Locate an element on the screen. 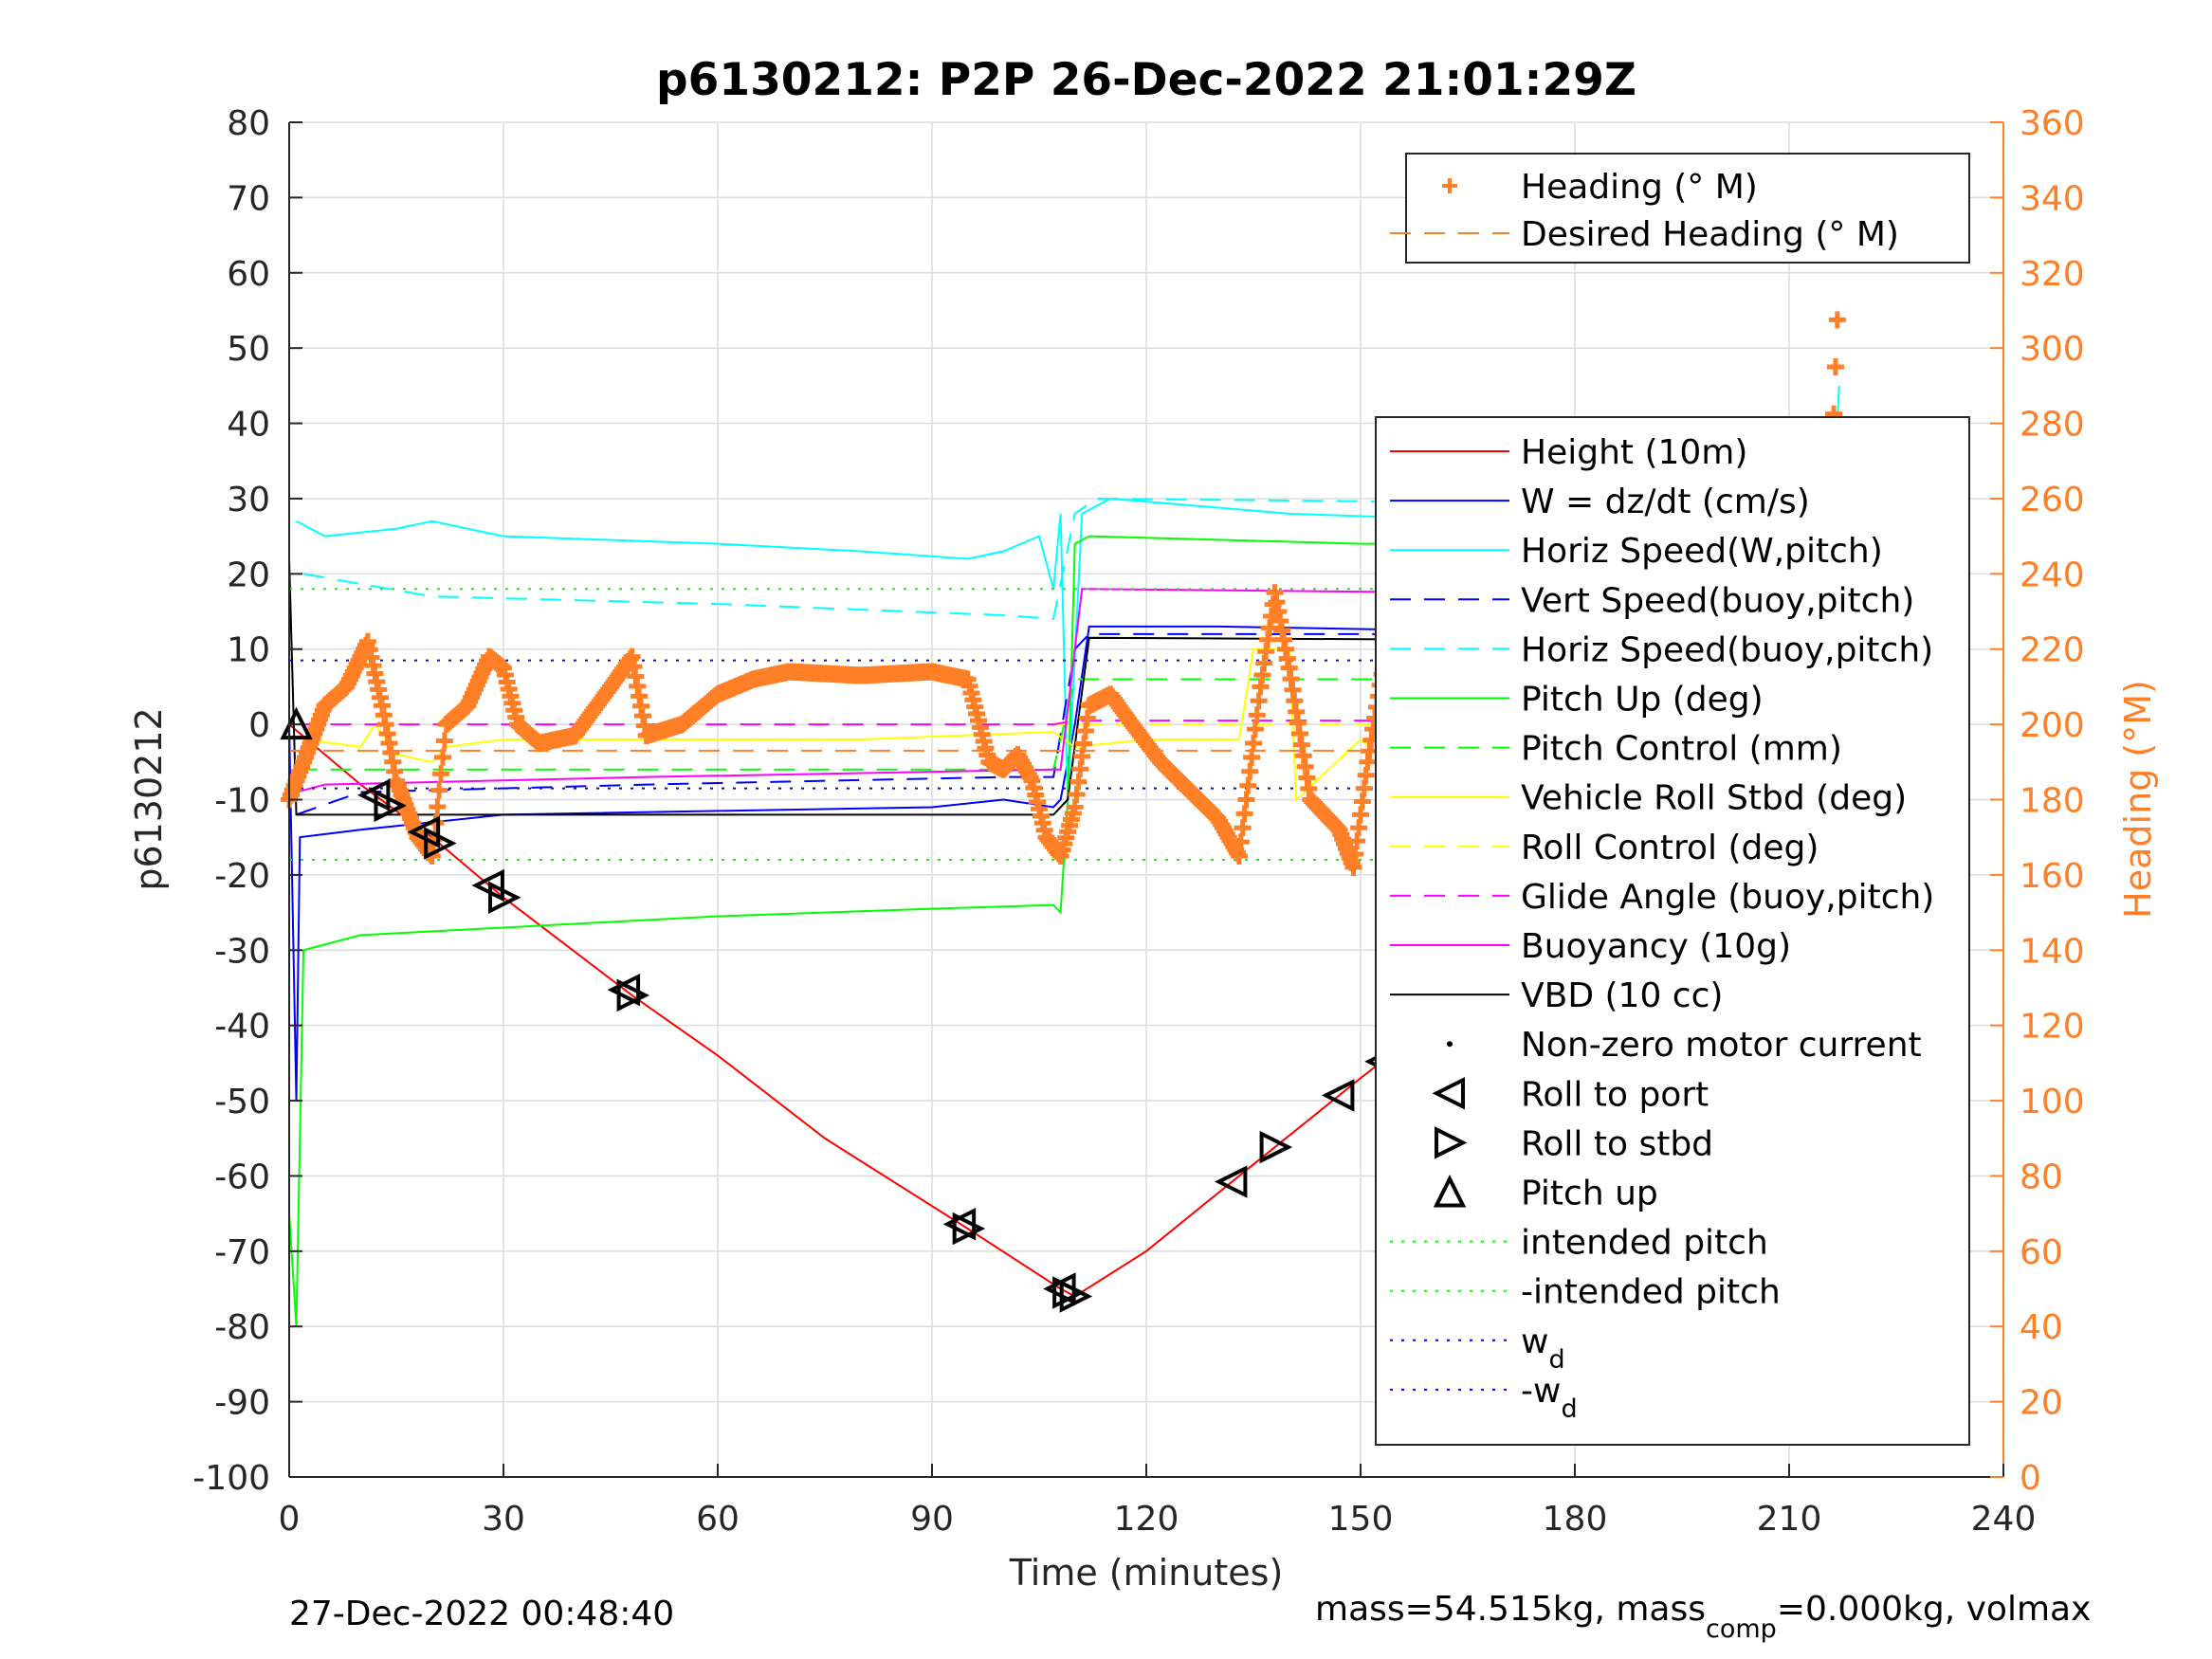  y-tick-label: -20 is located at coordinates (242, 876).